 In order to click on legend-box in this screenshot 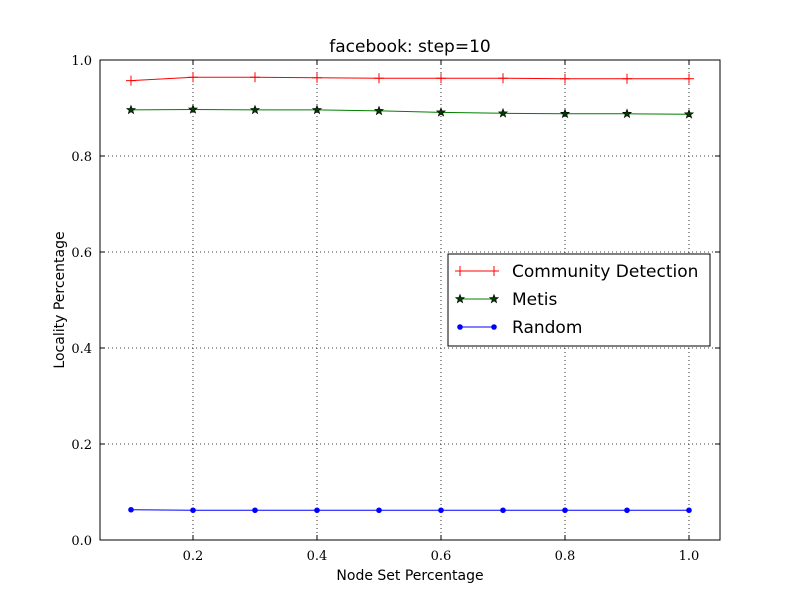, I will do `click(579, 300)`.